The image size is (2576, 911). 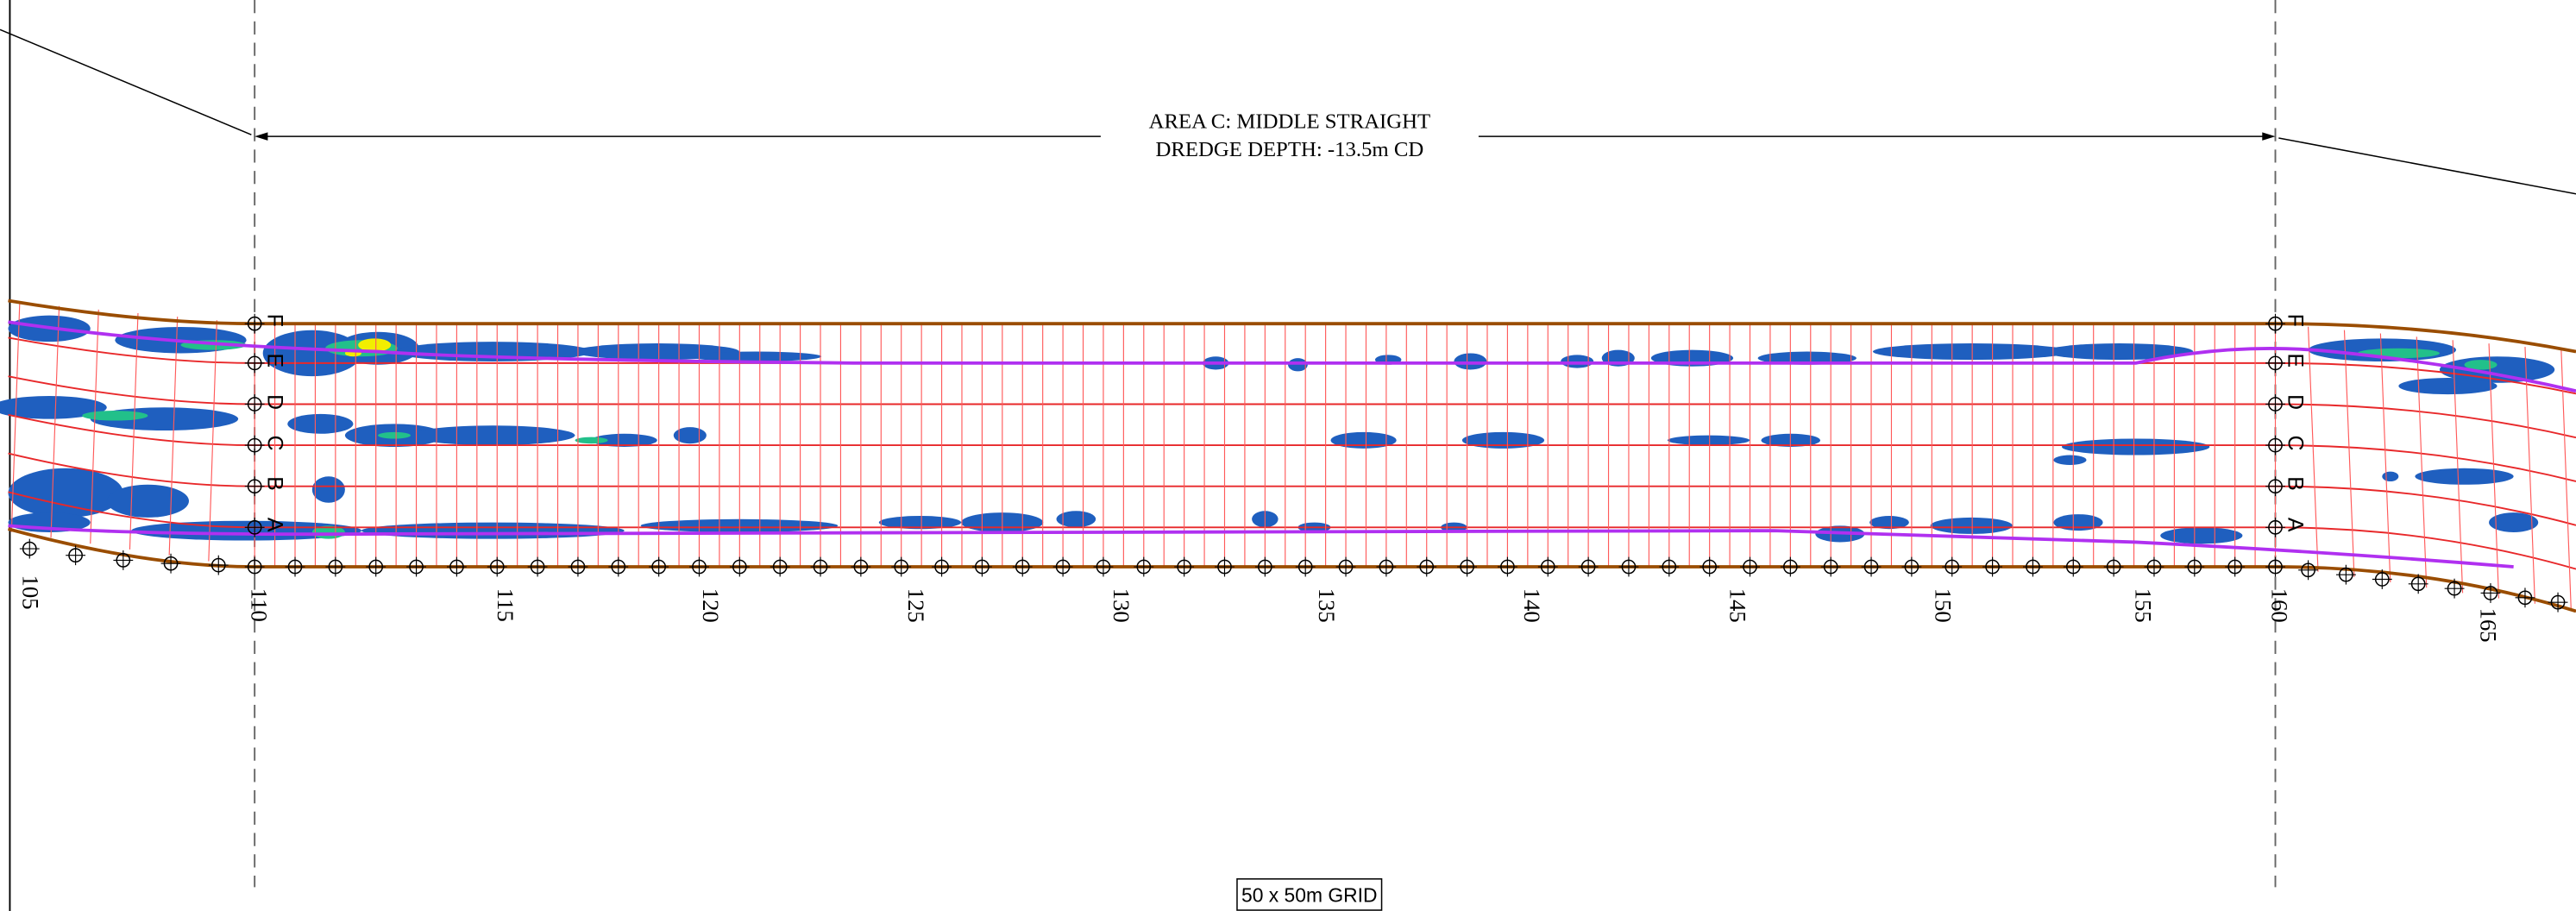 What do you see at coordinates (1943, 605) in the screenshot?
I see `chainage-label: 150` at bounding box center [1943, 605].